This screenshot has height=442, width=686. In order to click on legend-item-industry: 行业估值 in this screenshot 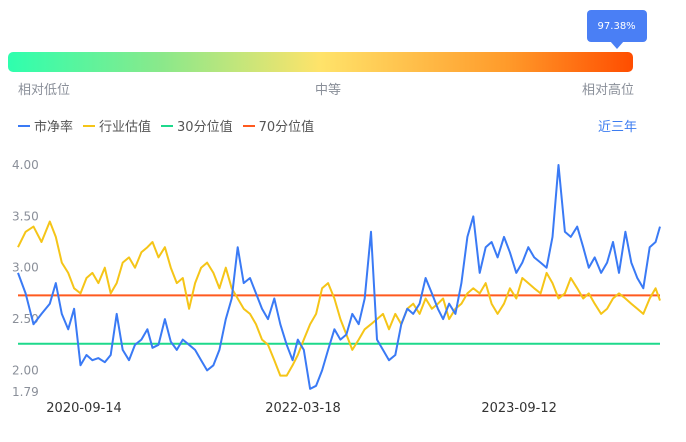, I will do `click(117, 125)`.